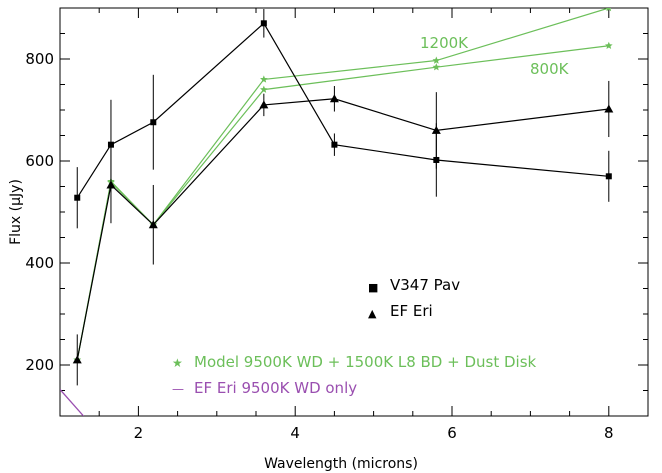 The width and height of the screenshot is (662, 473). Describe the element at coordinates (178, 389) in the screenshot. I see `legend-symbol-wd-only: —` at that location.